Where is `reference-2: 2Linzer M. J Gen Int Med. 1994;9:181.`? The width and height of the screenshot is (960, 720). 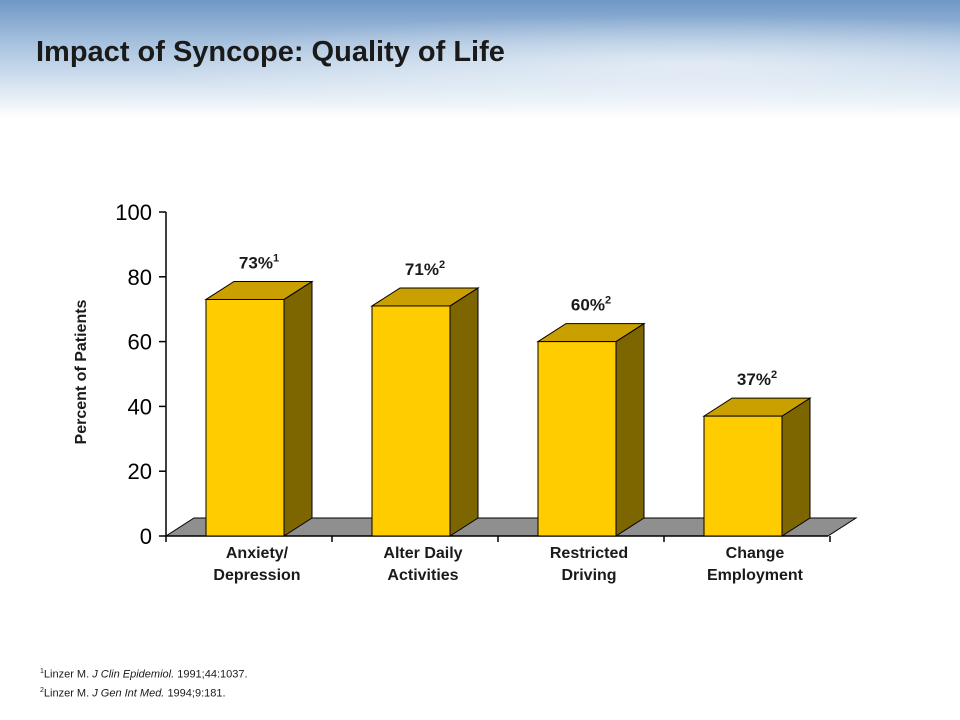 reference-2: 2Linzer M. J Gen Int Med. 1994;9:181. is located at coordinates (133, 693).